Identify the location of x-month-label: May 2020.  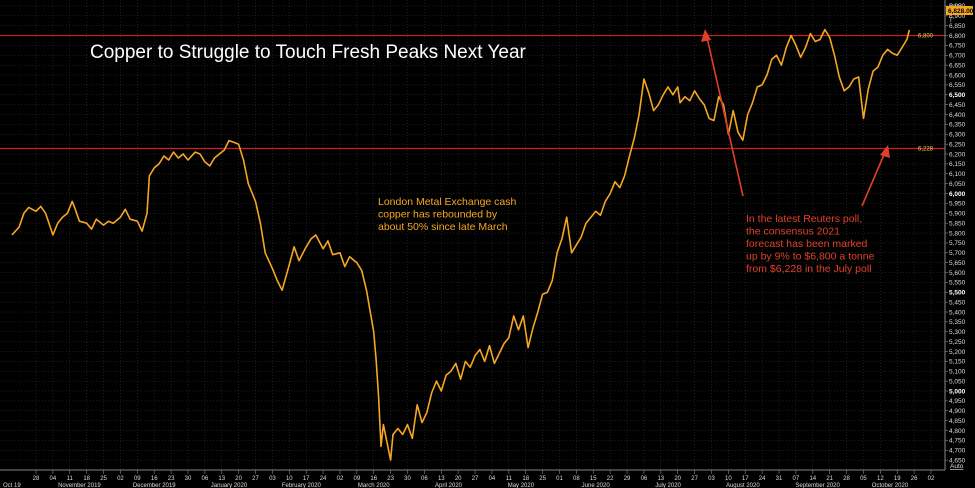
(521, 485).